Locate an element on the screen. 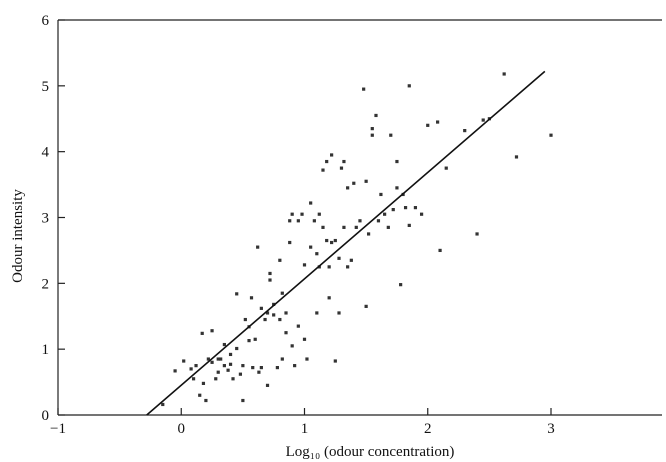  y-tick-label: 4 is located at coordinates (46, 153).